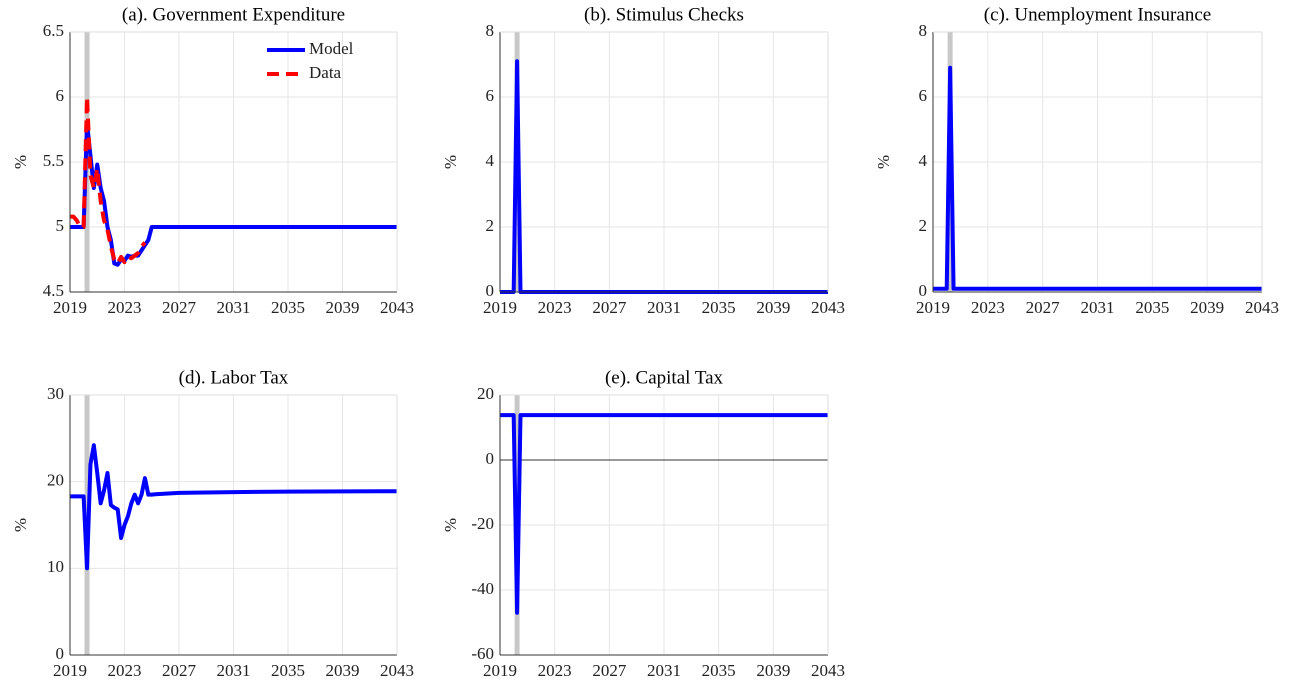 Image resolution: width=1293 pixels, height=687 pixels. I want to click on y-tick-label: 30, so click(55, 393).